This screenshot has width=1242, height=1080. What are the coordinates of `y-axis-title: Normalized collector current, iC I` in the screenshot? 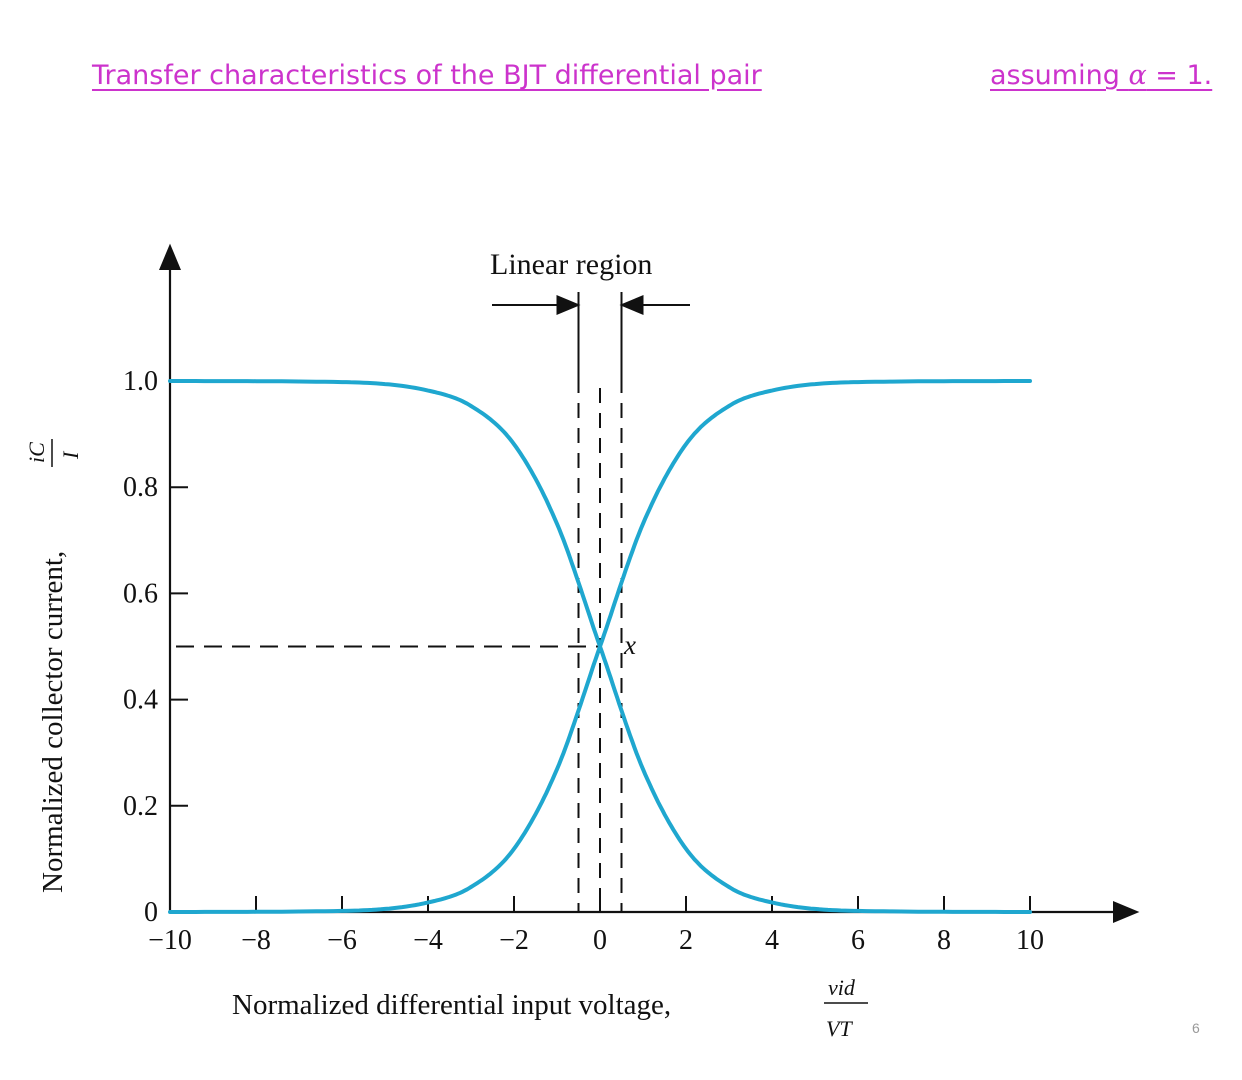 It's located at (53, 666).